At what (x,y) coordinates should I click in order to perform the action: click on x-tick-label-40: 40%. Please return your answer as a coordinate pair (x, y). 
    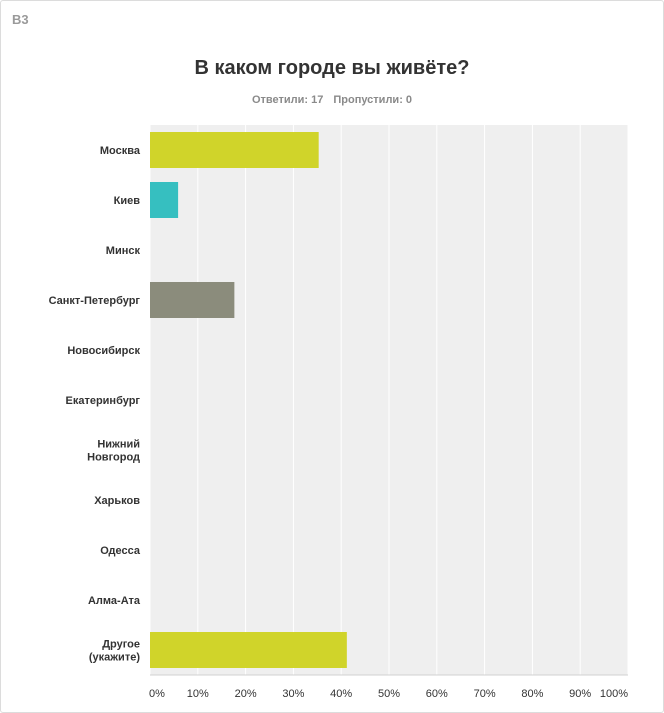
    Looking at the image, I should click on (341, 694).